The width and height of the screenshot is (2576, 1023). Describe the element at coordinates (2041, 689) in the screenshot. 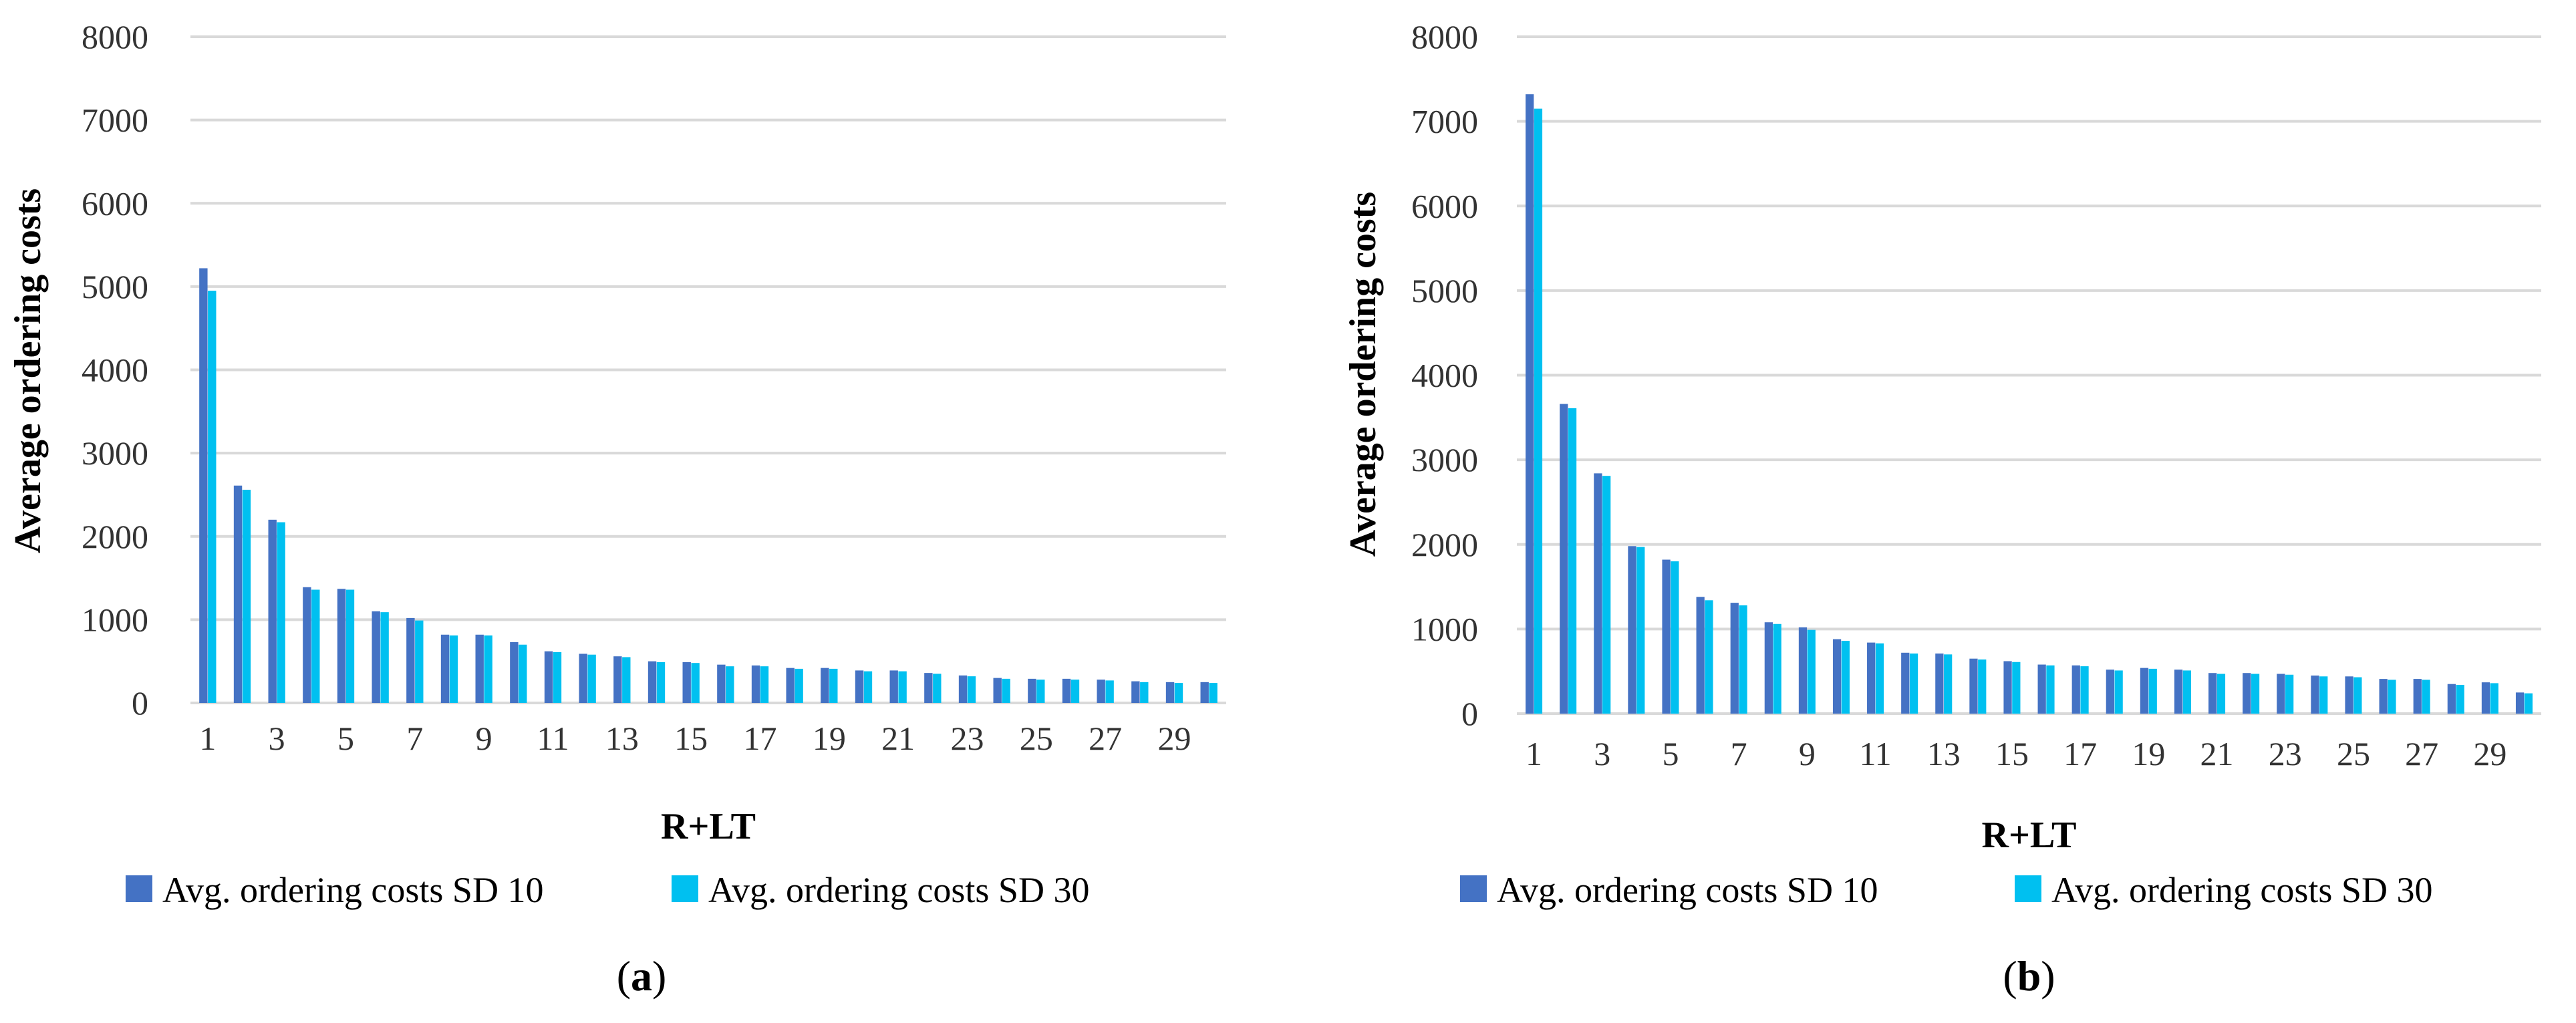

I see `bar-series1-cat16` at that location.